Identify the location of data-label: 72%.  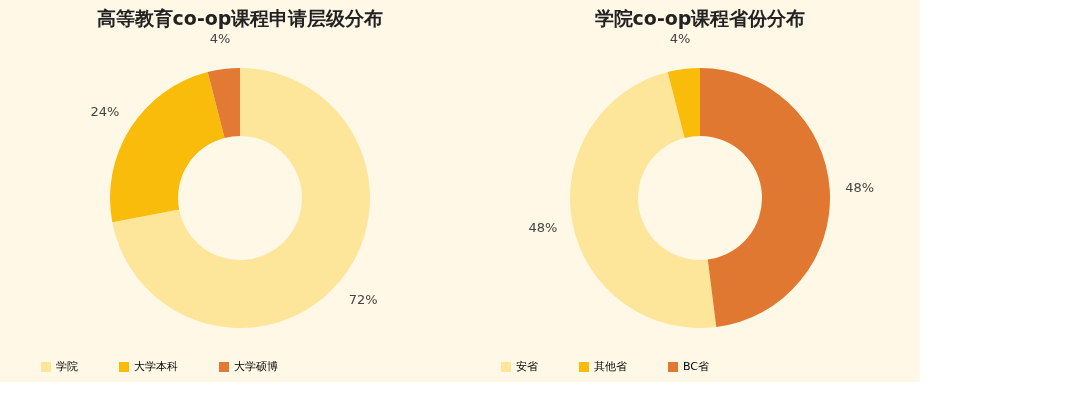
(363, 299).